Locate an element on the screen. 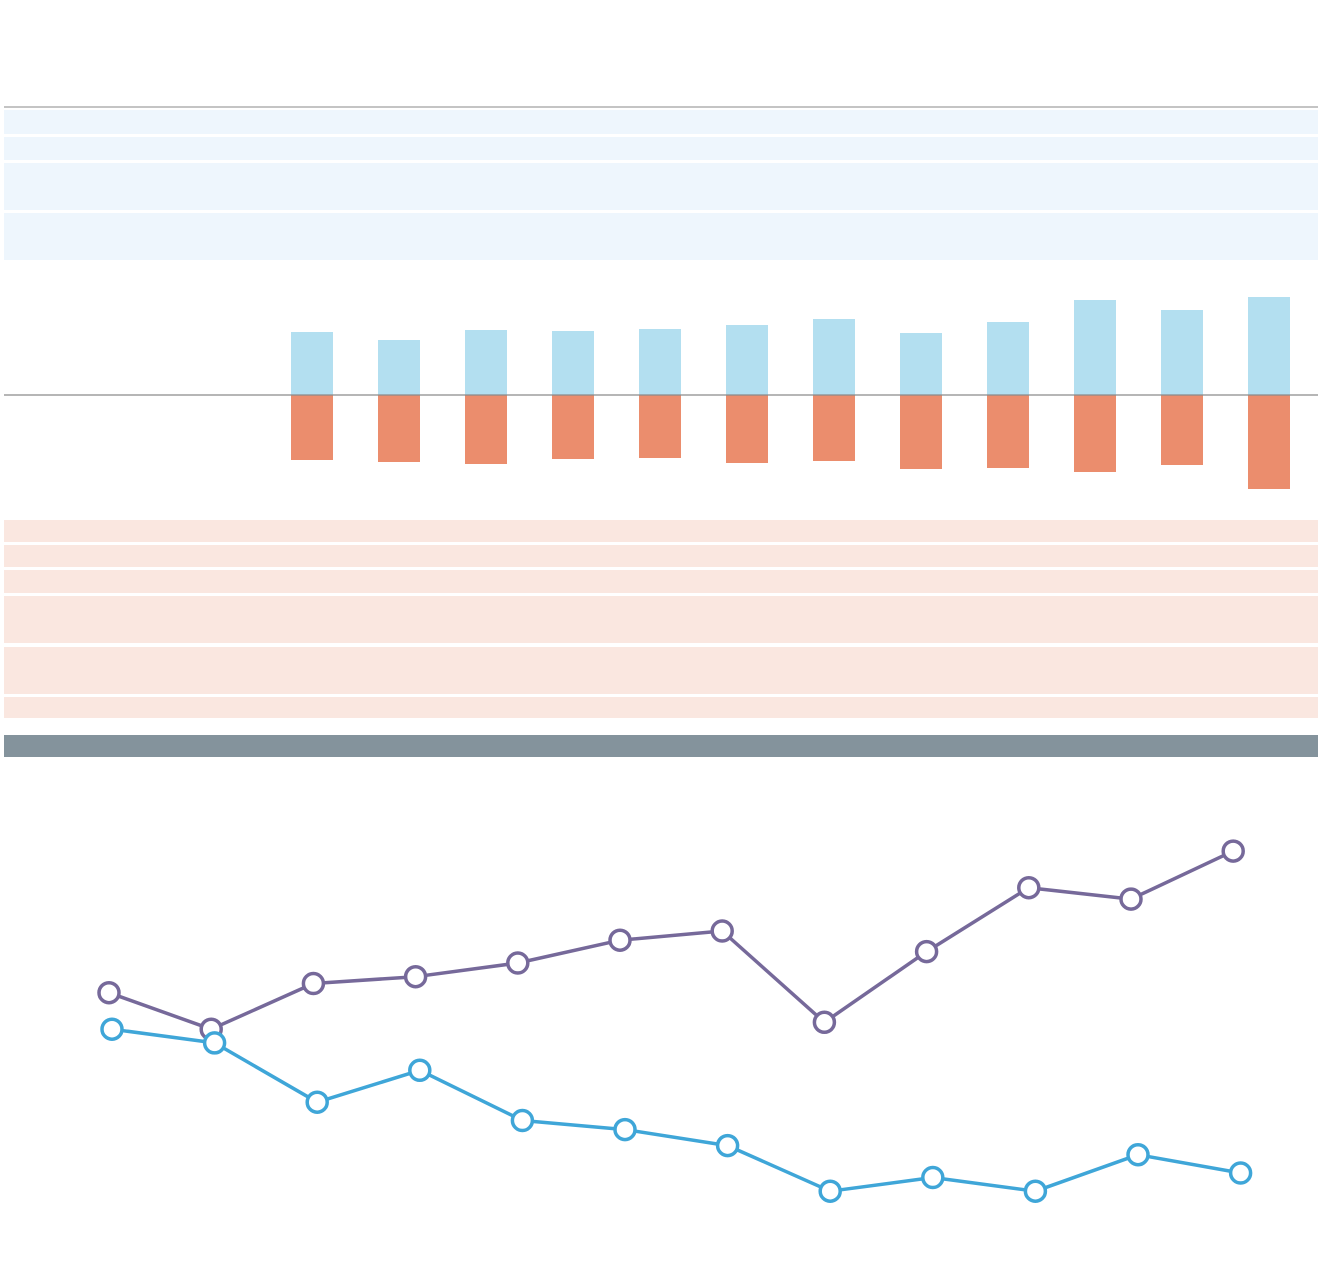 Image resolution: width=1320 pixels, height=1274 pixels. bar-series is located at coordinates (790, 393).